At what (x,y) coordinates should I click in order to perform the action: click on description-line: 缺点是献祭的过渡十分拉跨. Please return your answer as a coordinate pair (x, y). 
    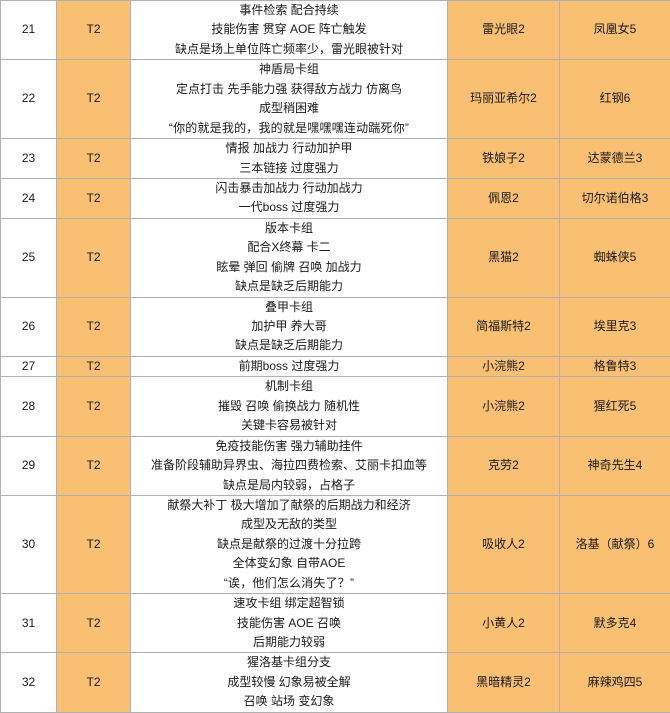
    Looking at the image, I should click on (289, 544).